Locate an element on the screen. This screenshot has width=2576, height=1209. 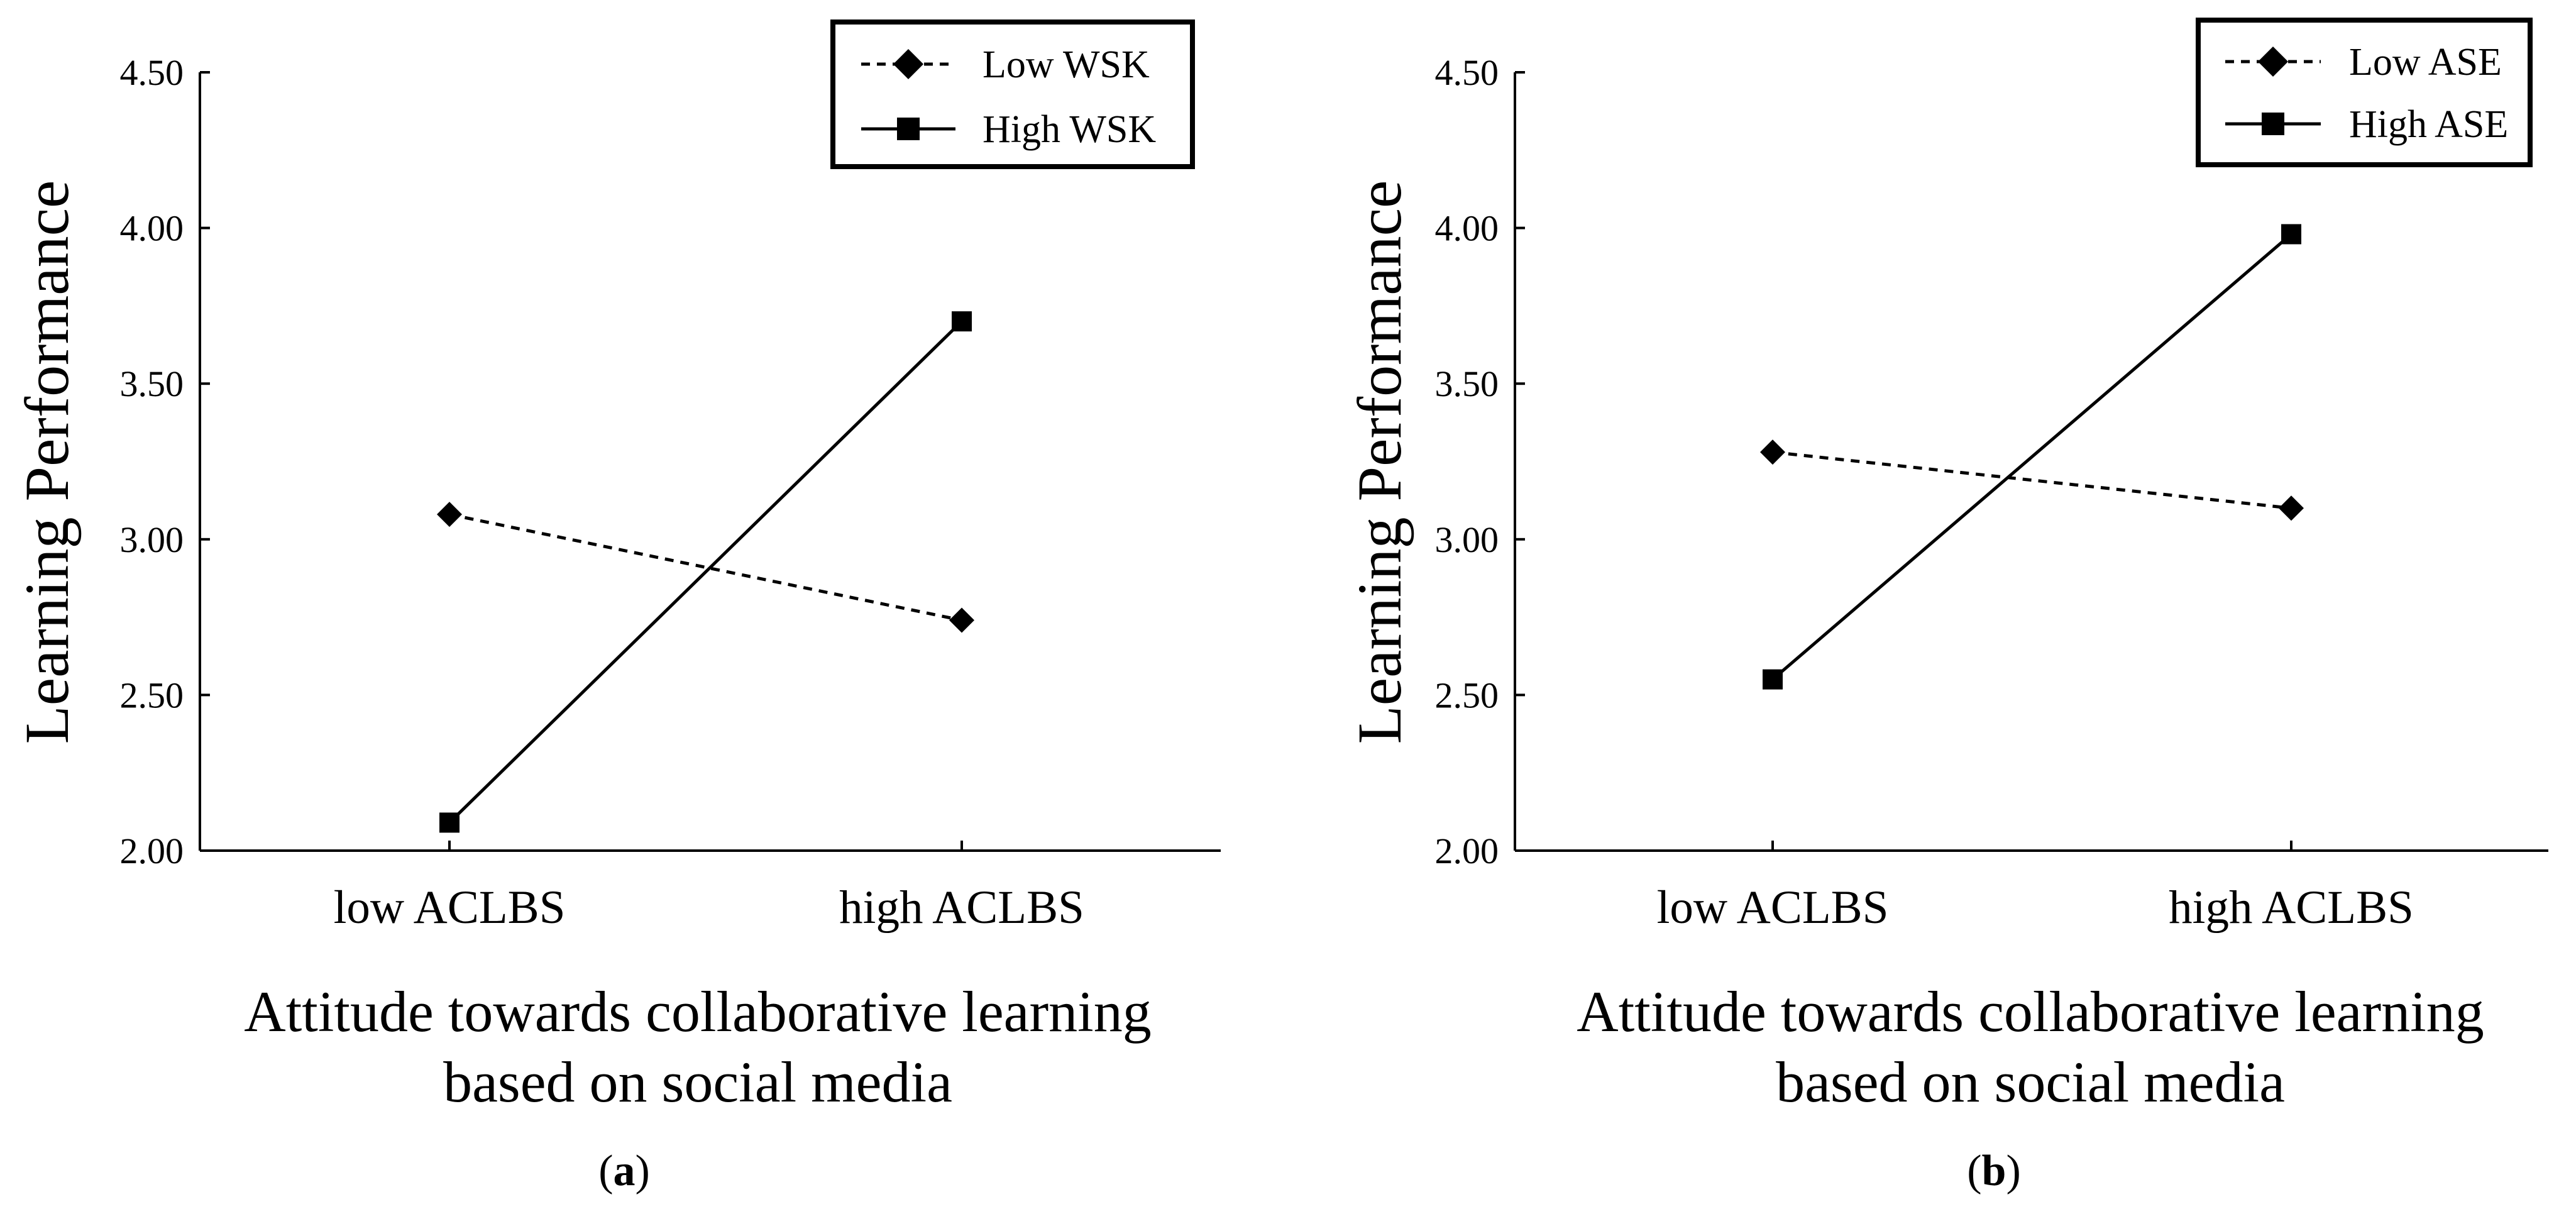
series-line-high-ase is located at coordinates (2032, 457).